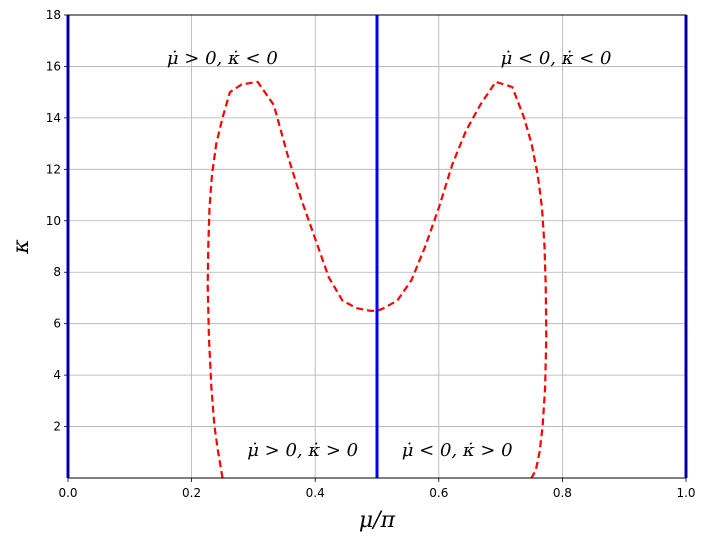  I want to click on x-tick-label: 0.2, so click(191, 493).